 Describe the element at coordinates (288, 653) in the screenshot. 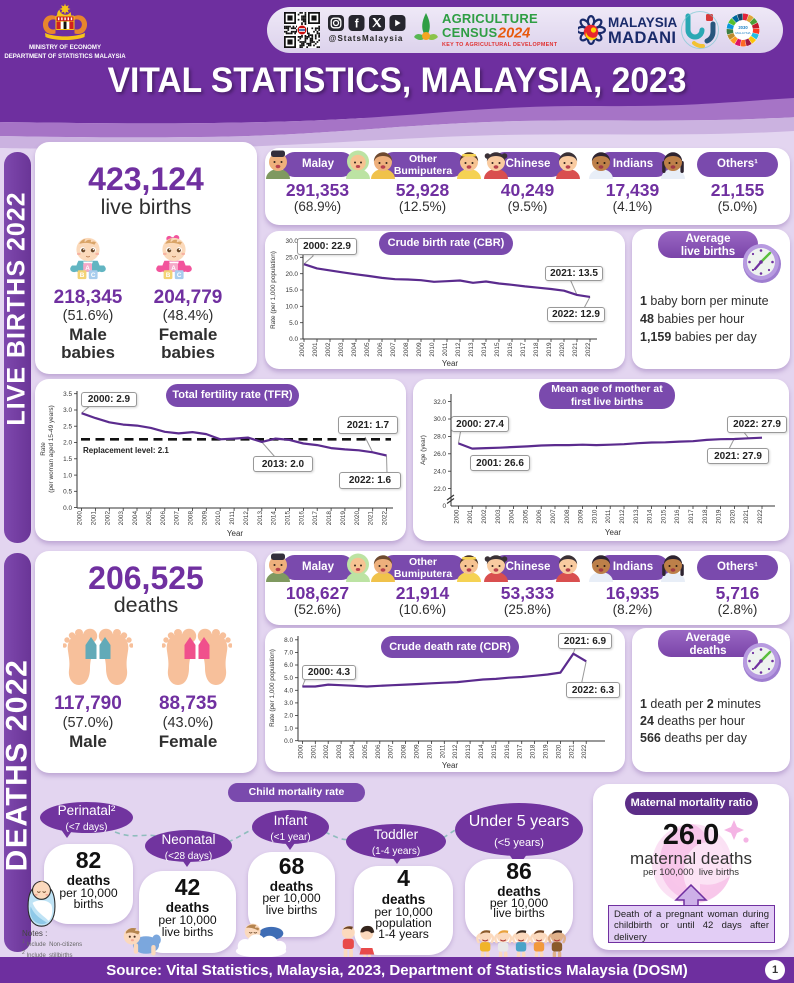

I see `svg-text: 7.0` at that location.